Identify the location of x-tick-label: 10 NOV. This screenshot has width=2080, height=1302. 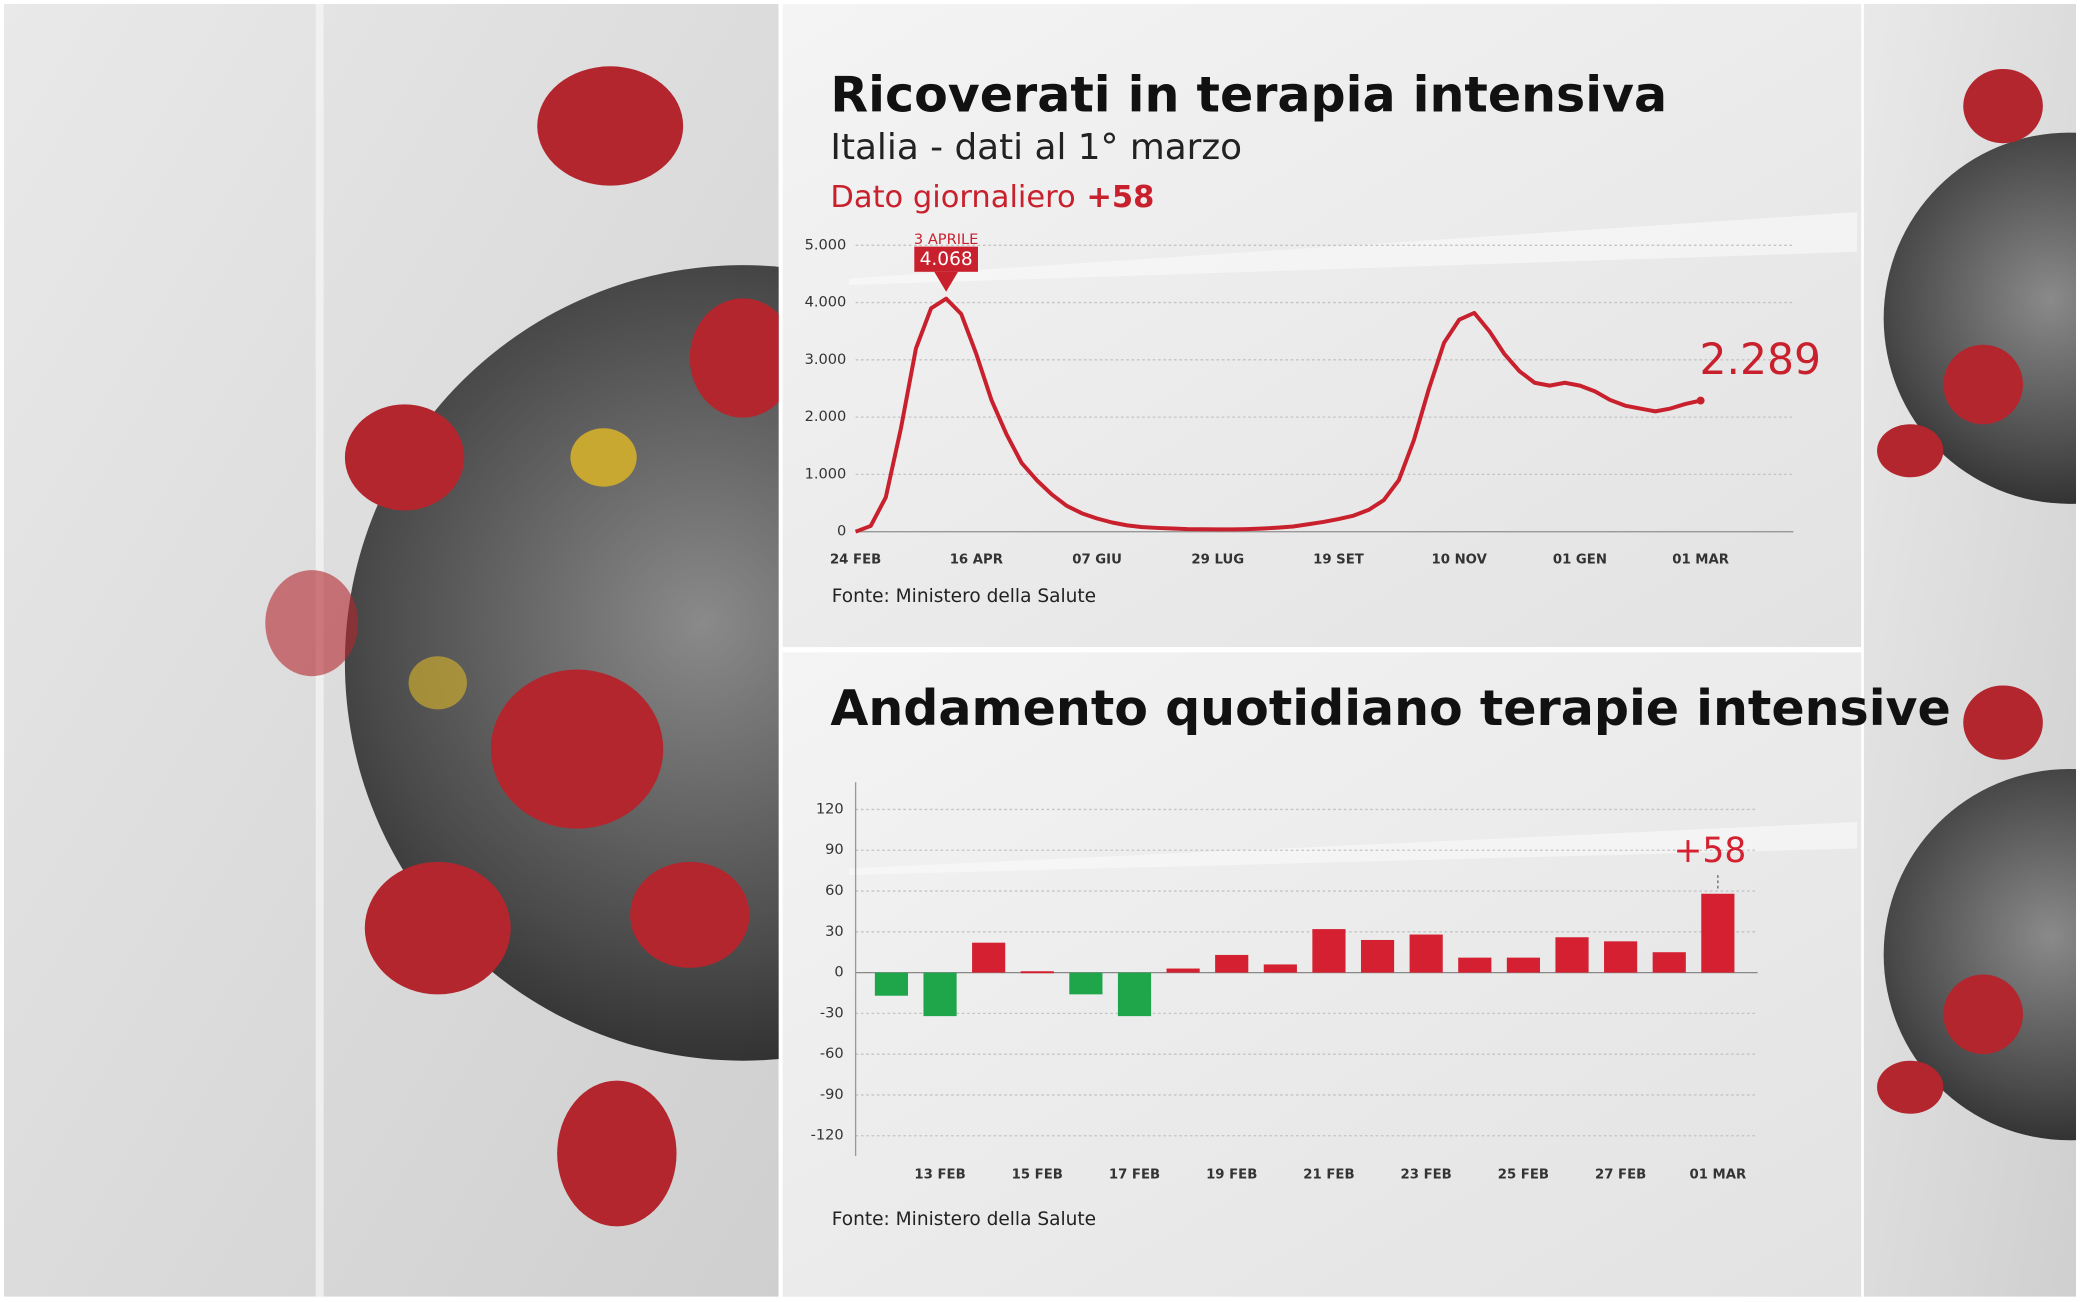
(1460, 560).